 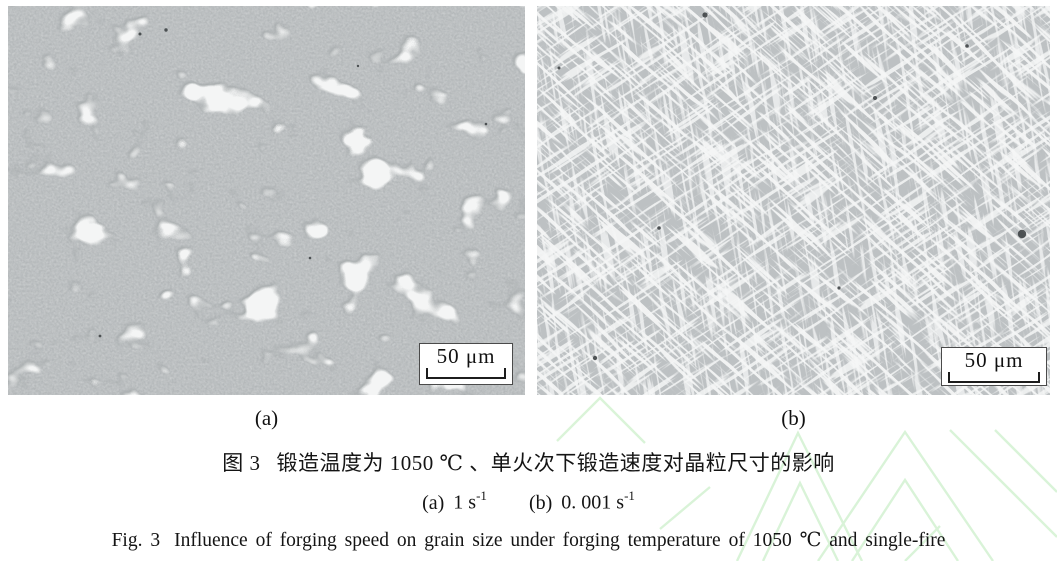 What do you see at coordinates (629, 495) in the screenshot?
I see `subcaption-b-exponent: -1` at bounding box center [629, 495].